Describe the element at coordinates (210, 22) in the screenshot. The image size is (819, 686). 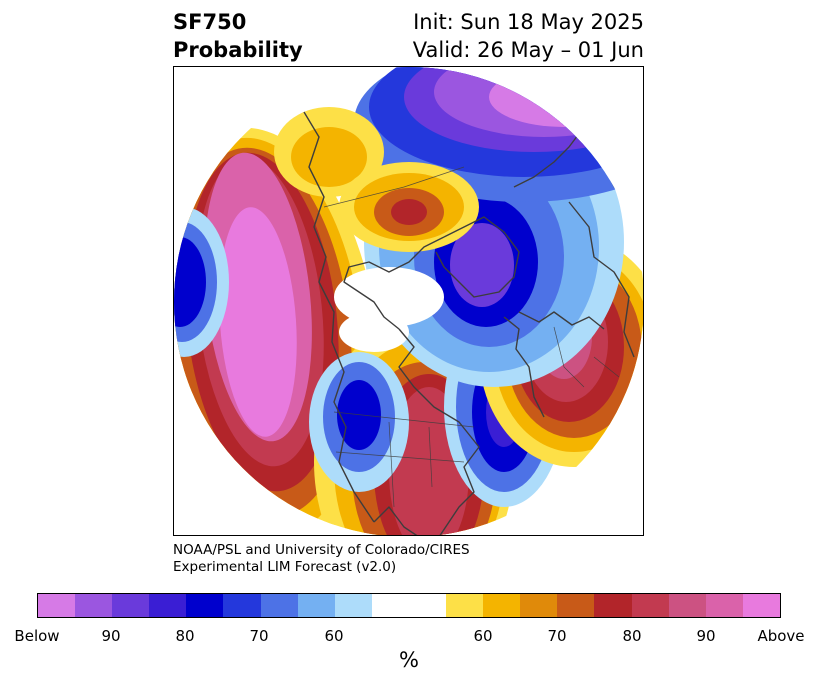
I see `variable-name: SF750` at that location.